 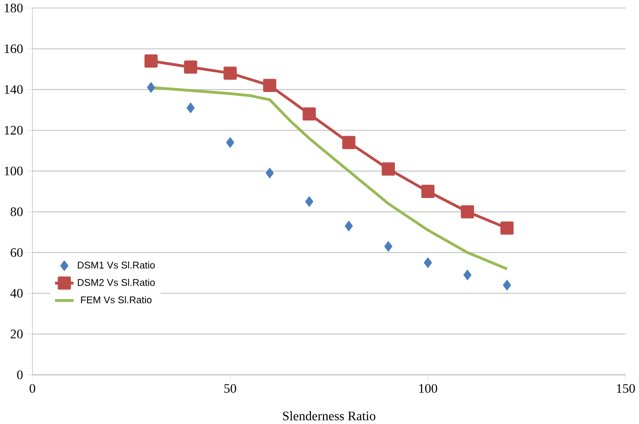 I want to click on x-tick-label: 100, so click(x=428, y=388).